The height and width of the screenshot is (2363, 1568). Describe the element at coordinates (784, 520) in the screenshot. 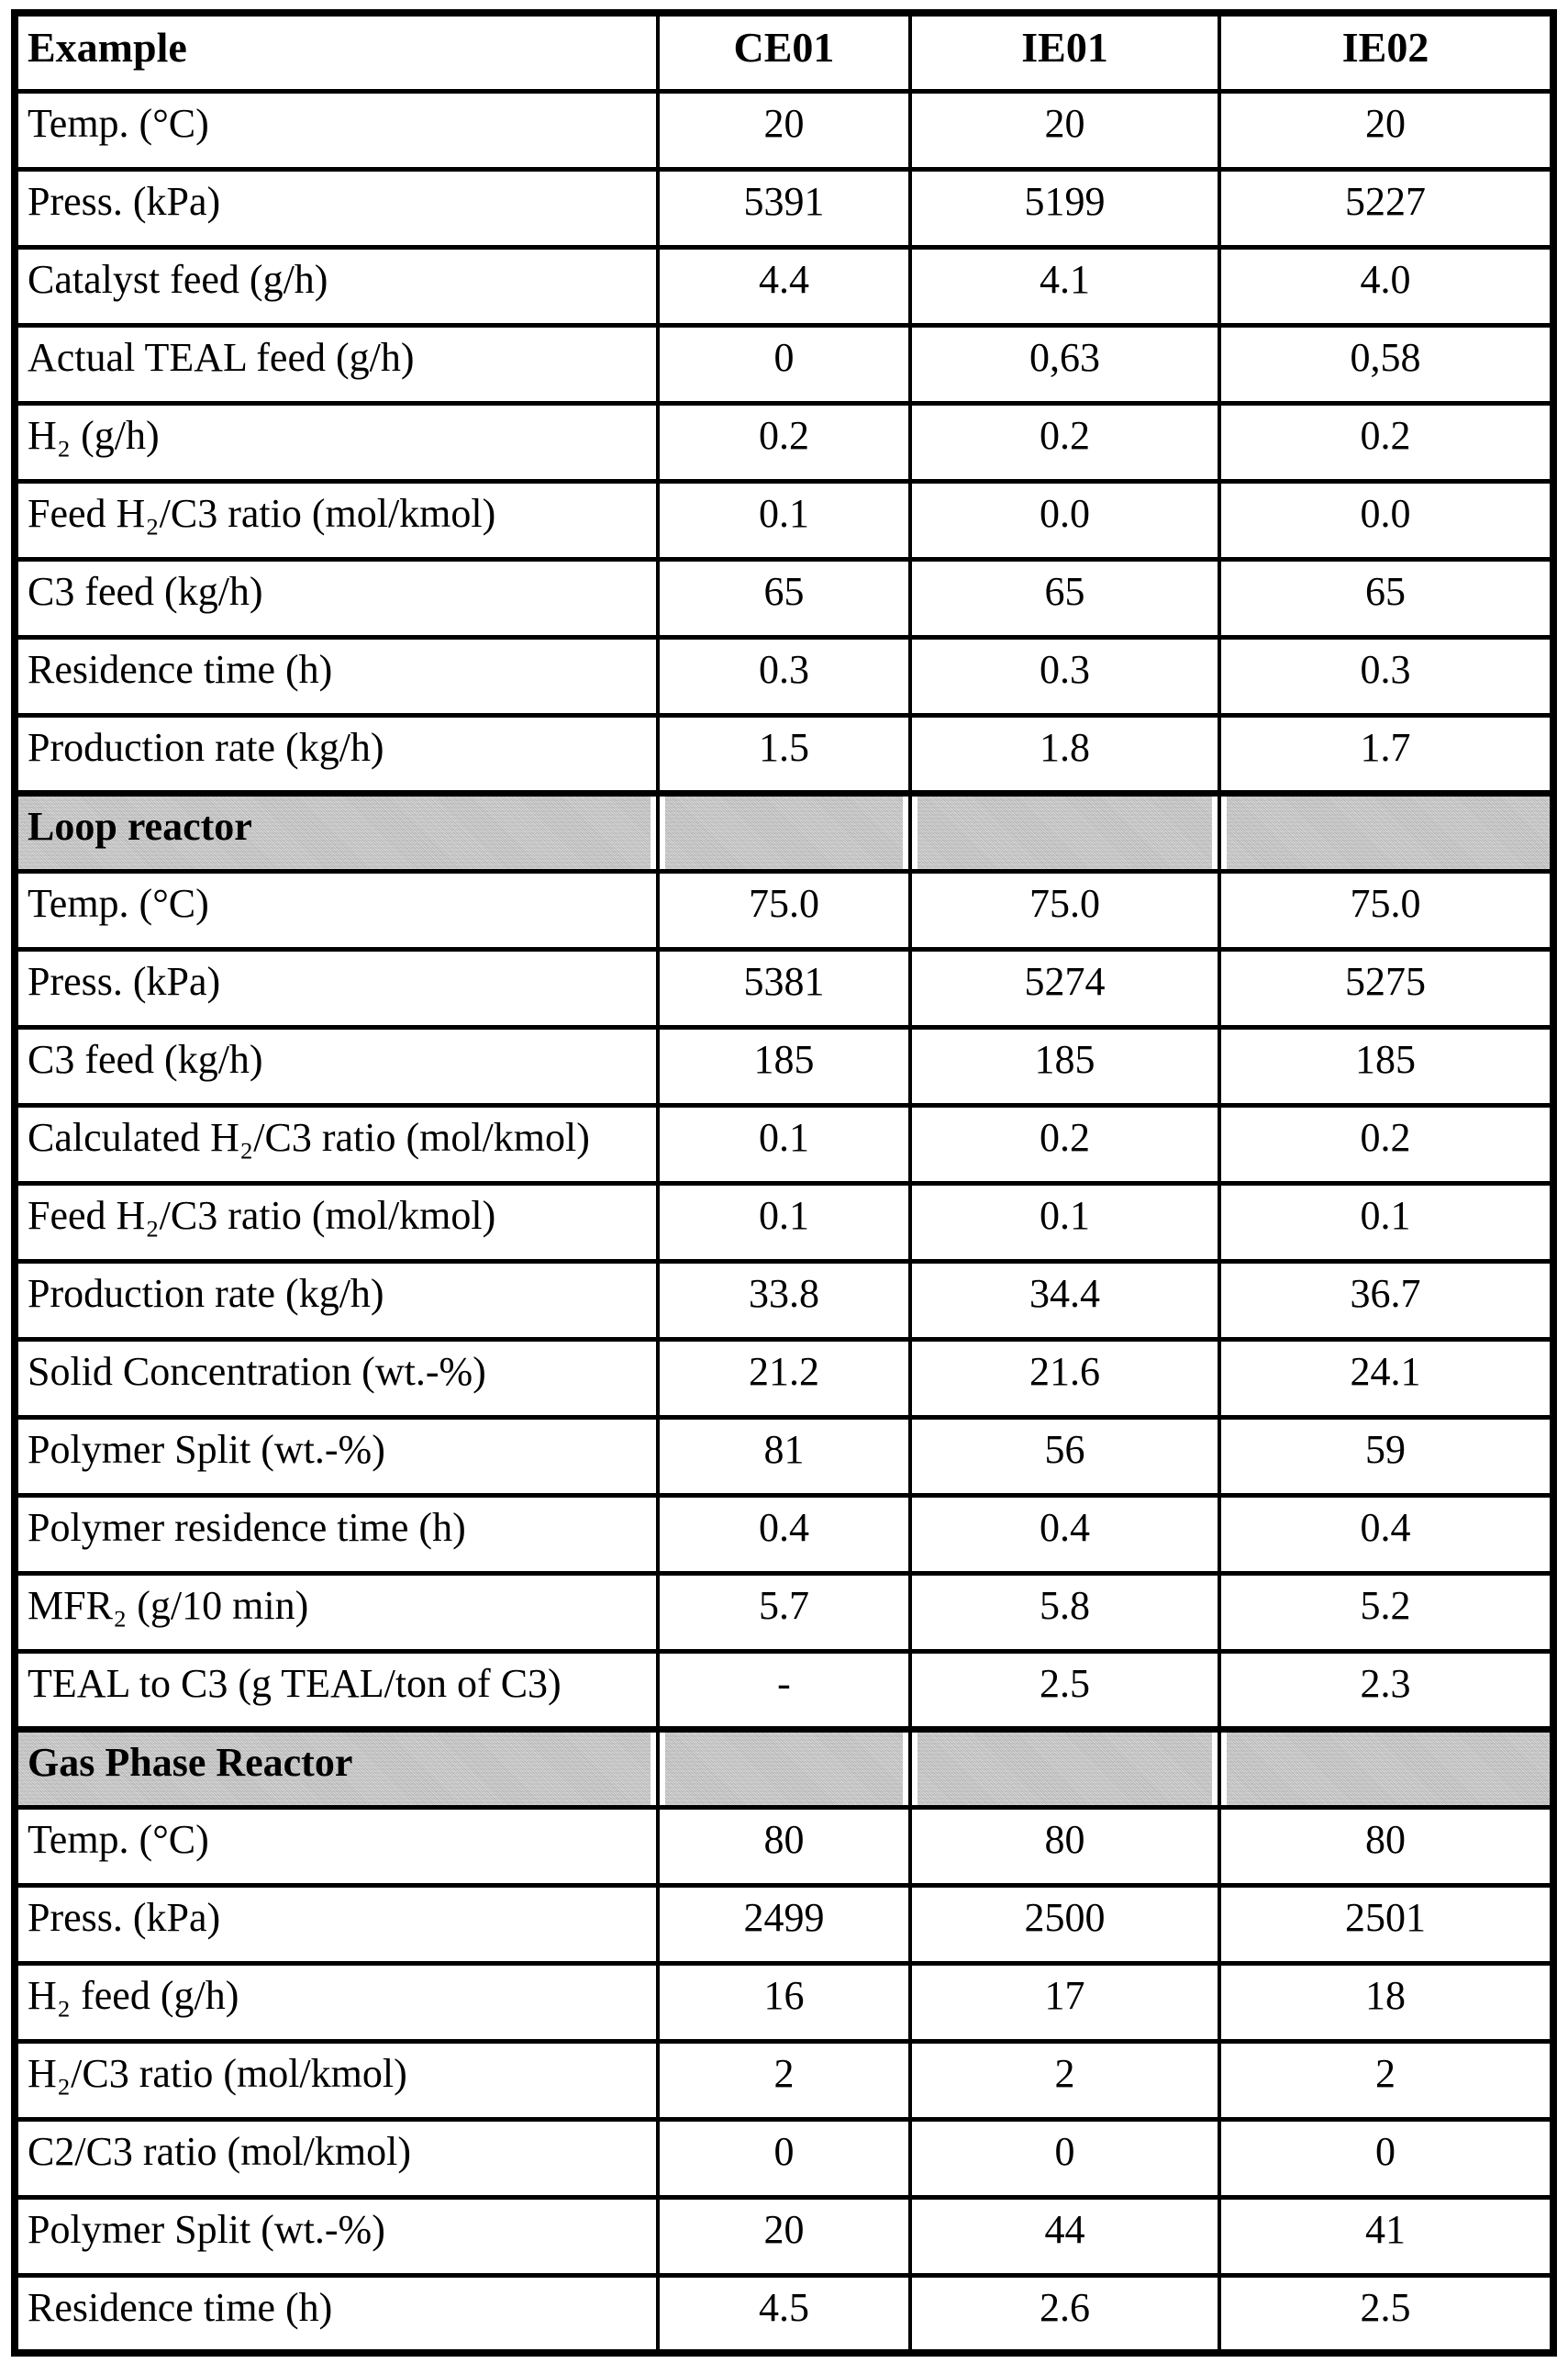

I see `table-row: Feed H₂/C3 ratio (mol/kmol) 0.1 0.0 0.0` at that location.